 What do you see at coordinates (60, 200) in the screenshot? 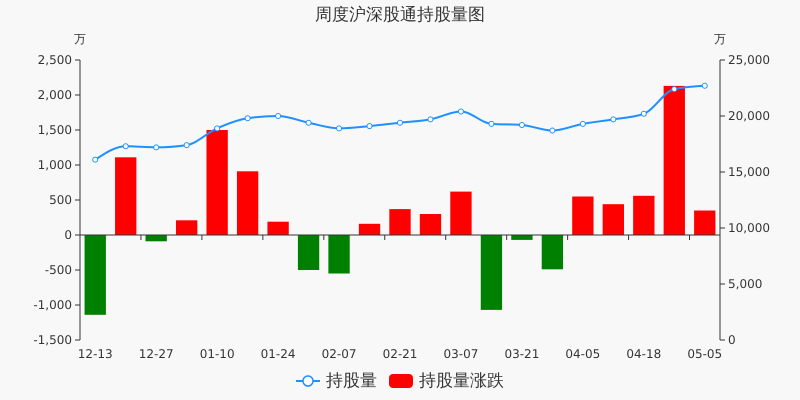
I see `y-tick-label: 500` at bounding box center [60, 200].